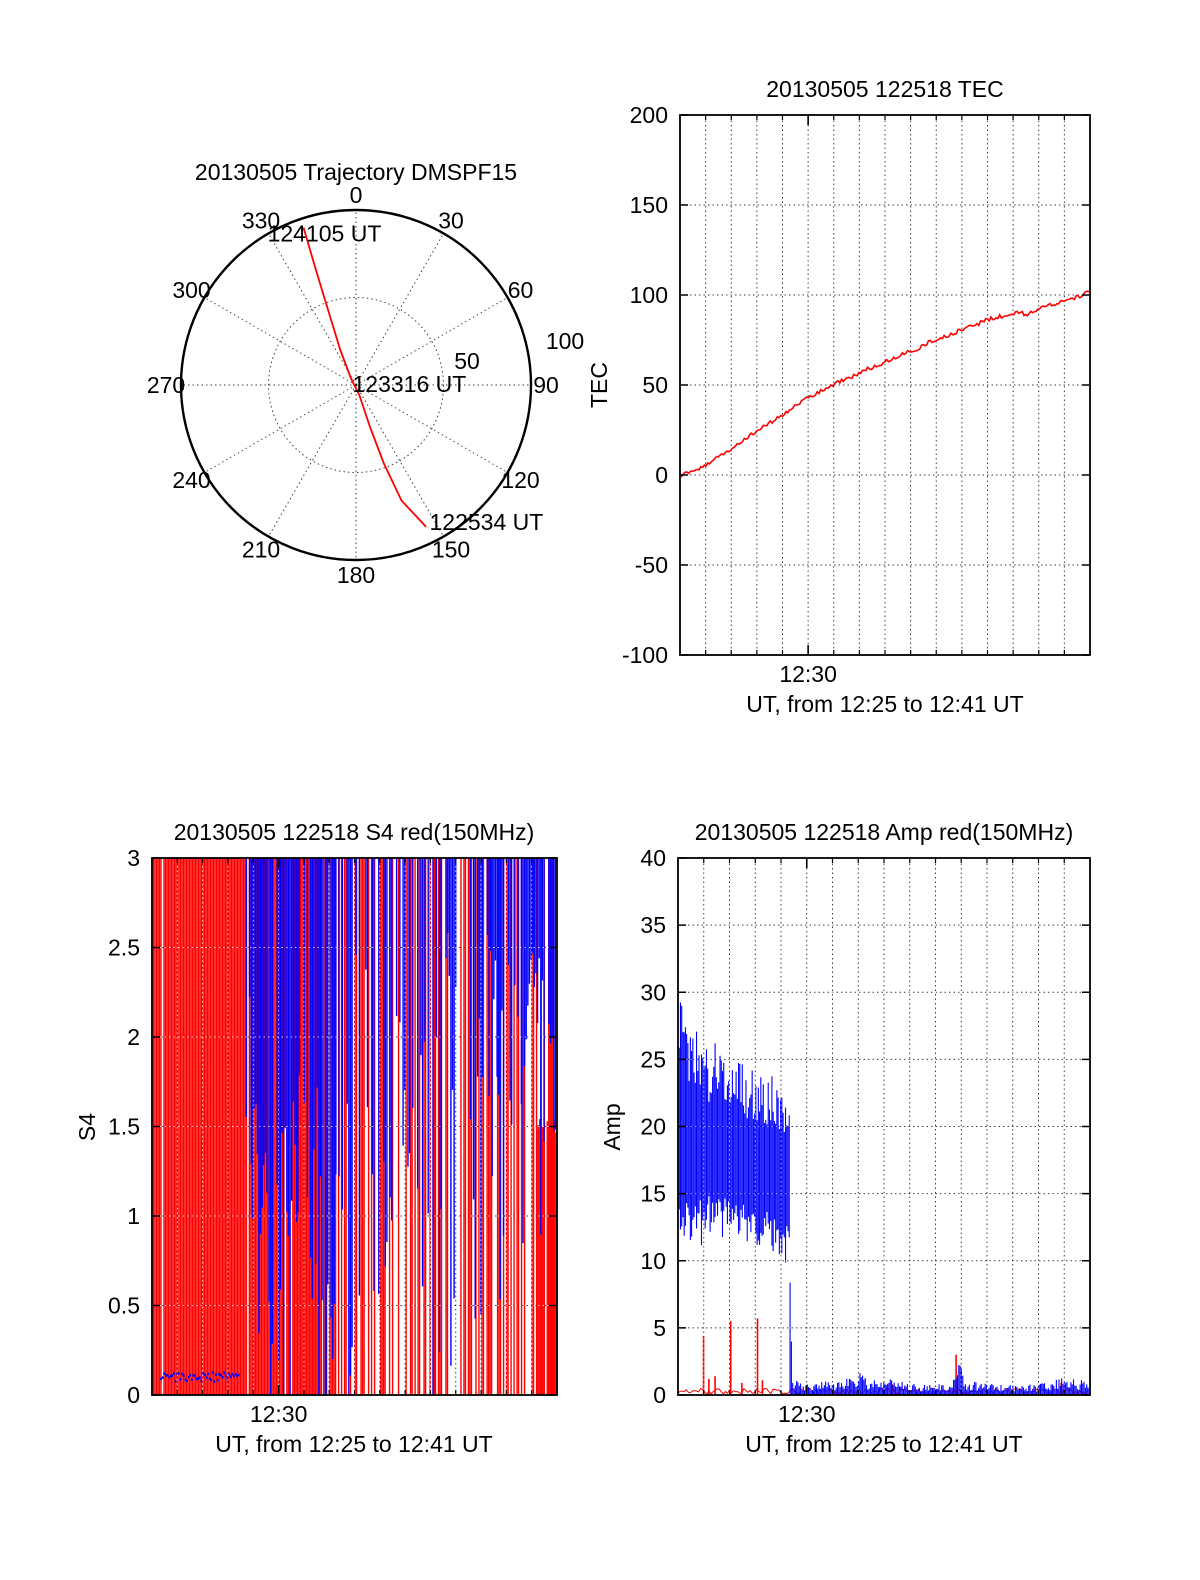  Describe the element at coordinates (133, 1395) in the screenshot. I see `s4-ytick-label: 0` at that location.